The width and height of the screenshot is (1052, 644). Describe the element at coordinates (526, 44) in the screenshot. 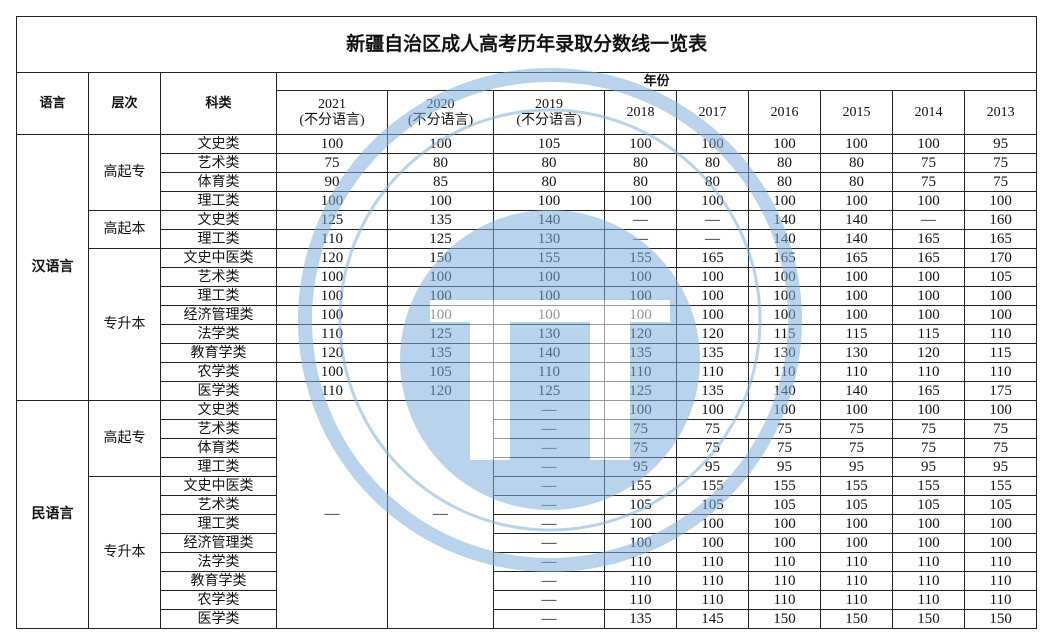

I see `table-title: 新疆自治区成人高考历年录取分数线一览表` at that location.